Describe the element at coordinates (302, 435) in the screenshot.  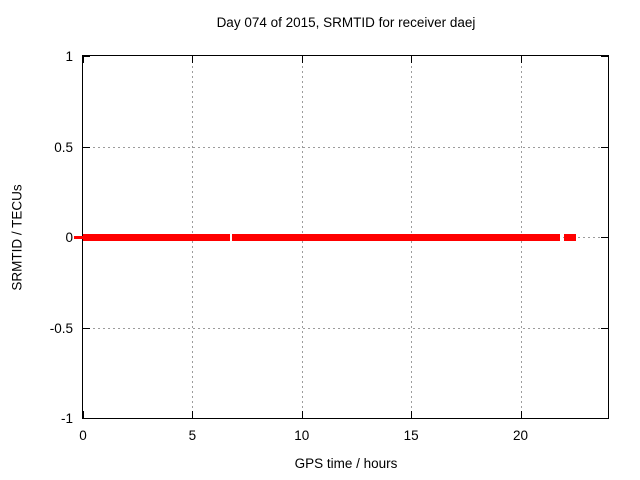
I see `x-tick-label: 10` at that location.